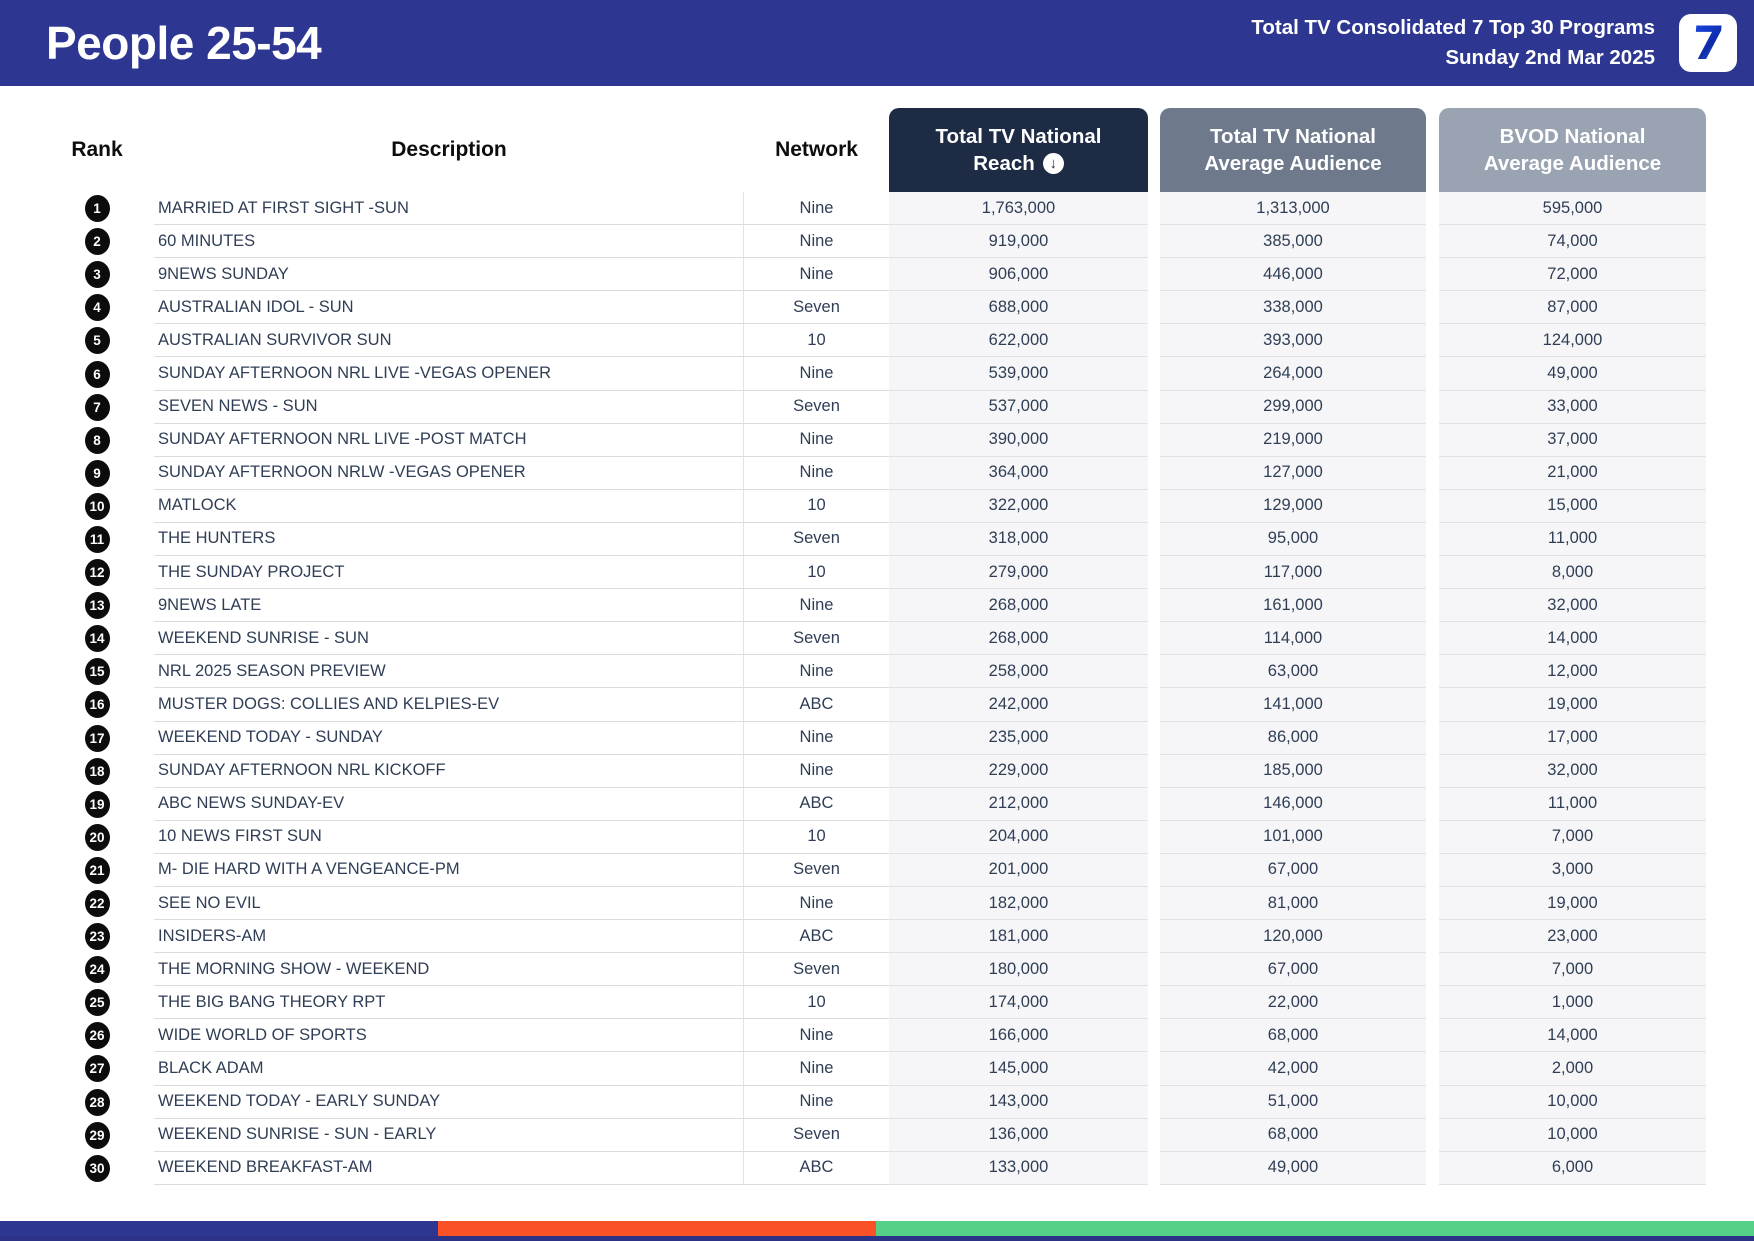 This screenshot has width=1754, height=1241. I want to click on bvod-audience-cell: 74,000, so click(1572, 242).